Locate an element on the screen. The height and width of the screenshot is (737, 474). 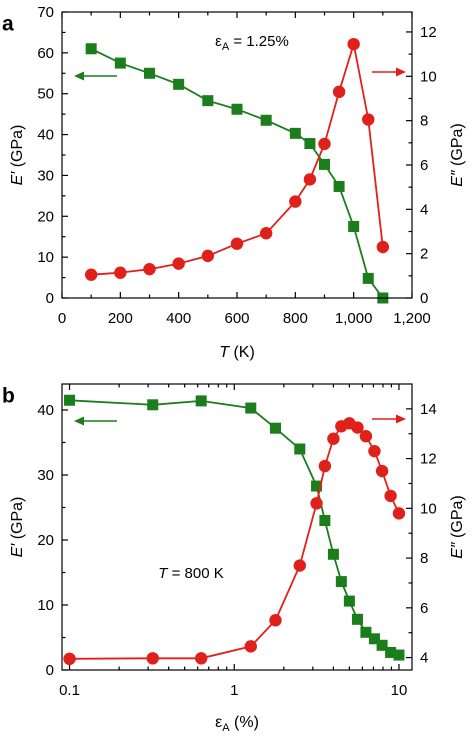
temperature-annotation: T = 800 K is located at coordinates (190, 573).